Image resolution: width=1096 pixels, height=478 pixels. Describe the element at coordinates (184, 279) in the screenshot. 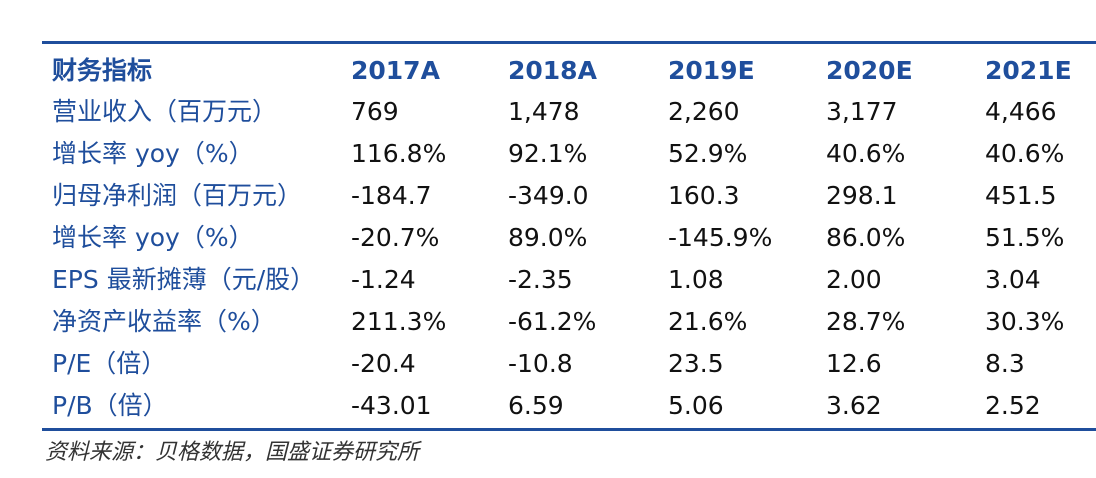

I see `row-label: EPS 最新摊薄（元/股）` at that location.